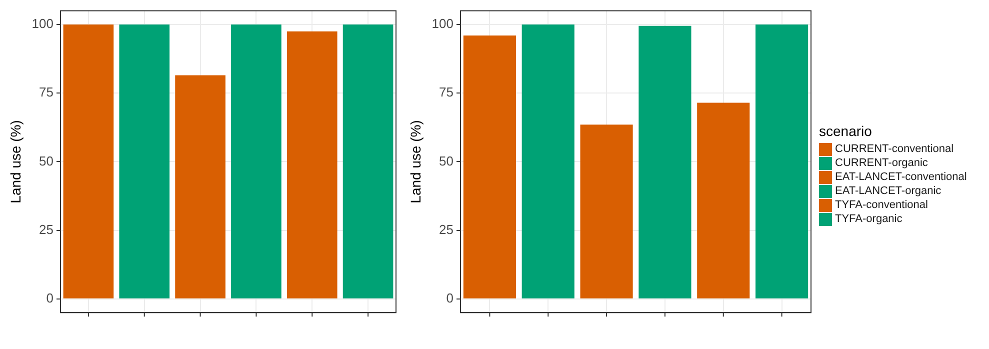  I want to click on legend-label: CURRENT-conventional, so click(894, 149).